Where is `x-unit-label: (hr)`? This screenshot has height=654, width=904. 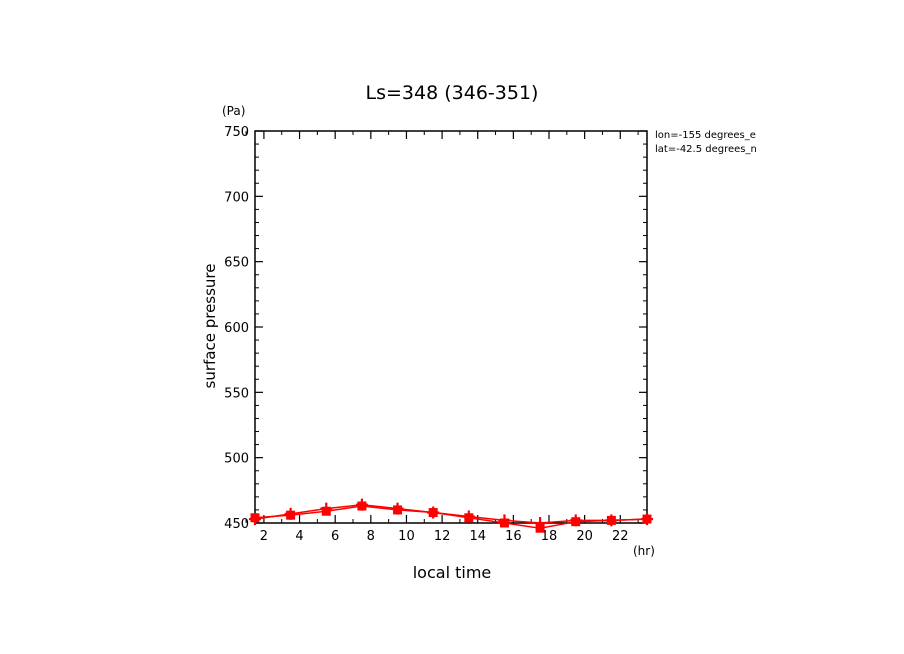 x-unit-label: (hr) is located at coordinates (644, 551).